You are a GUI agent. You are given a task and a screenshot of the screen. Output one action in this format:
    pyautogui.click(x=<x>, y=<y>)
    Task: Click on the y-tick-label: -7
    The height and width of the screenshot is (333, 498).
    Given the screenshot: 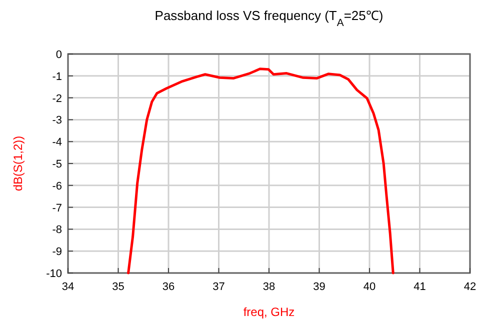 What is the action you would take?
    pyautogui.click(x=57, y=208)
    